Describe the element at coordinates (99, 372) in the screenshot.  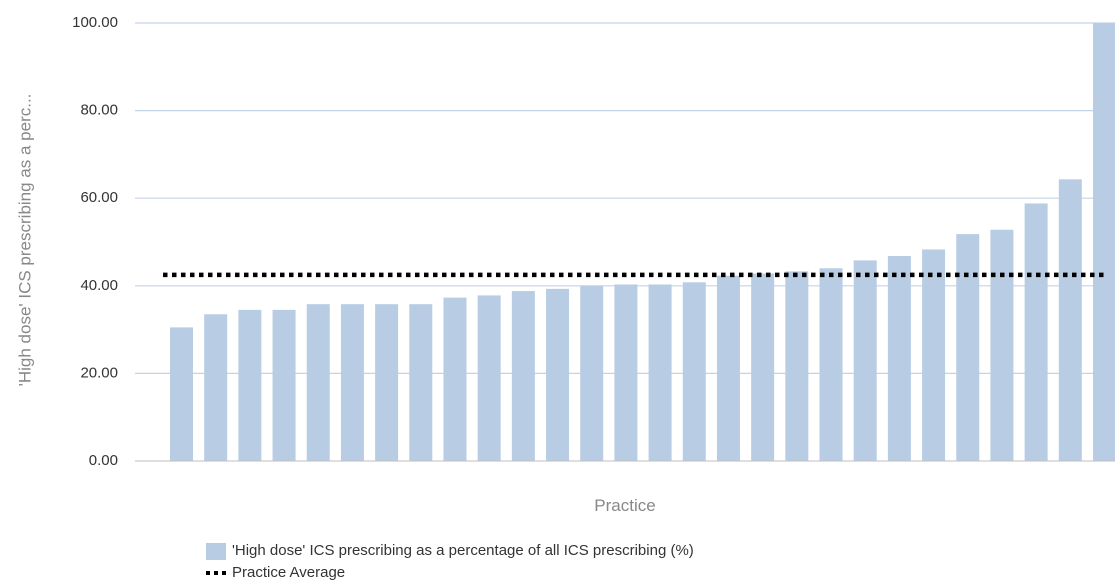
I see `y-tick-label: 20.00` at that location.